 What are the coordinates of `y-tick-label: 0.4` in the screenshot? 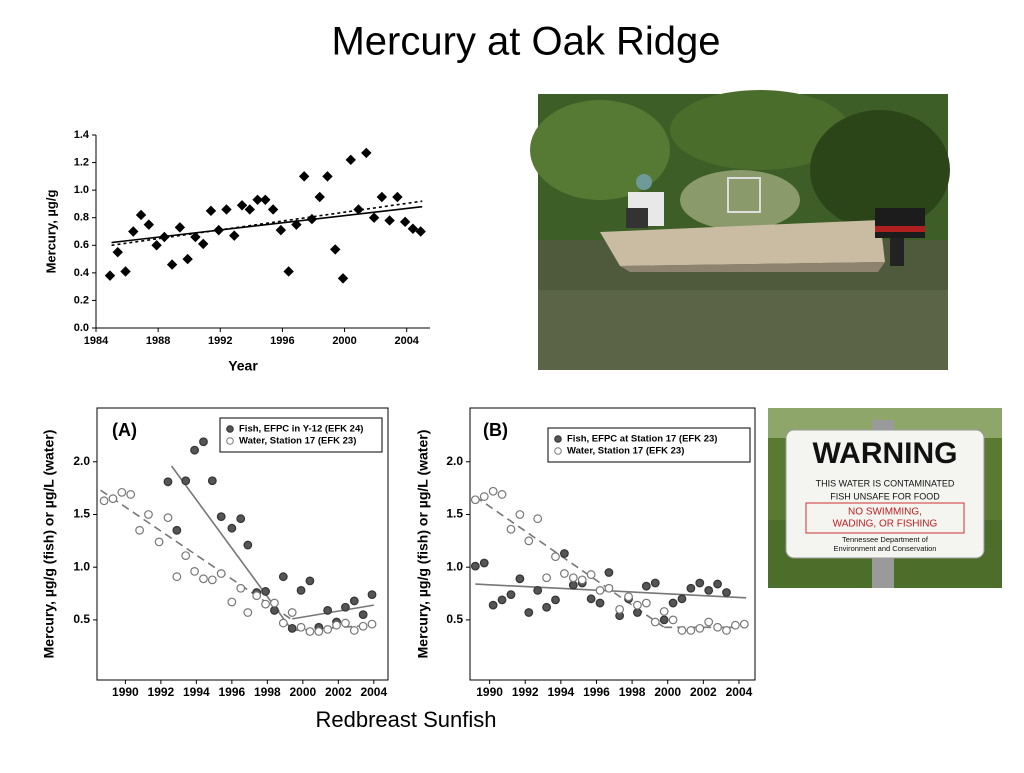 It's located at (82, 273).